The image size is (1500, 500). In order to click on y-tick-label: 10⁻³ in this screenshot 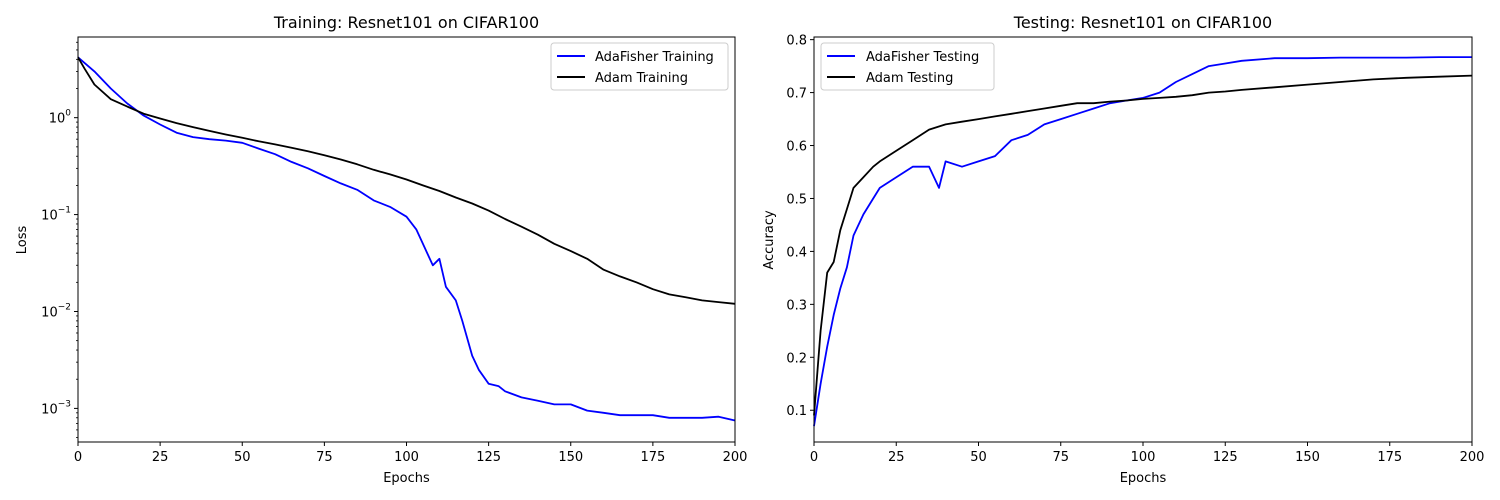, I will do `click(56, 408)`.